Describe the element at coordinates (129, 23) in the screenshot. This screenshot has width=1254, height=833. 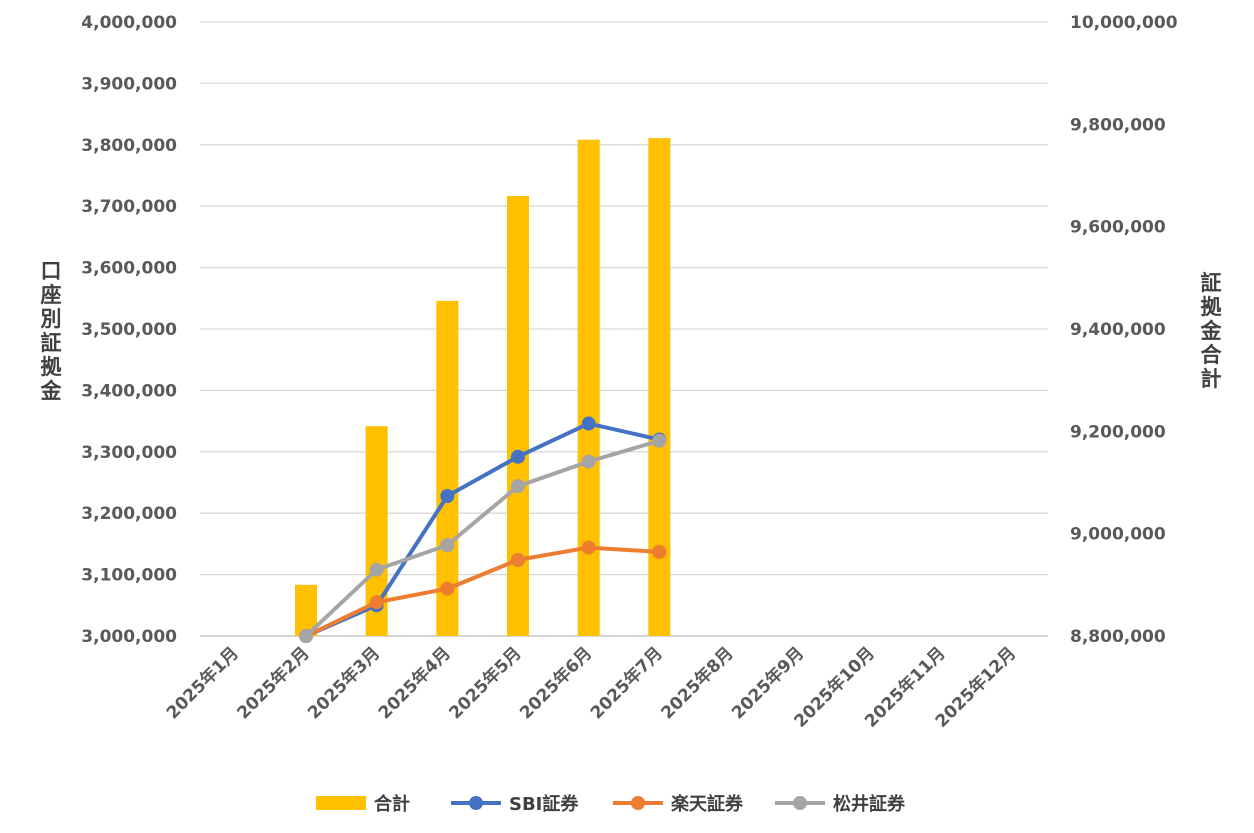
I see `left-tick-label: 4,000,000` at that location.